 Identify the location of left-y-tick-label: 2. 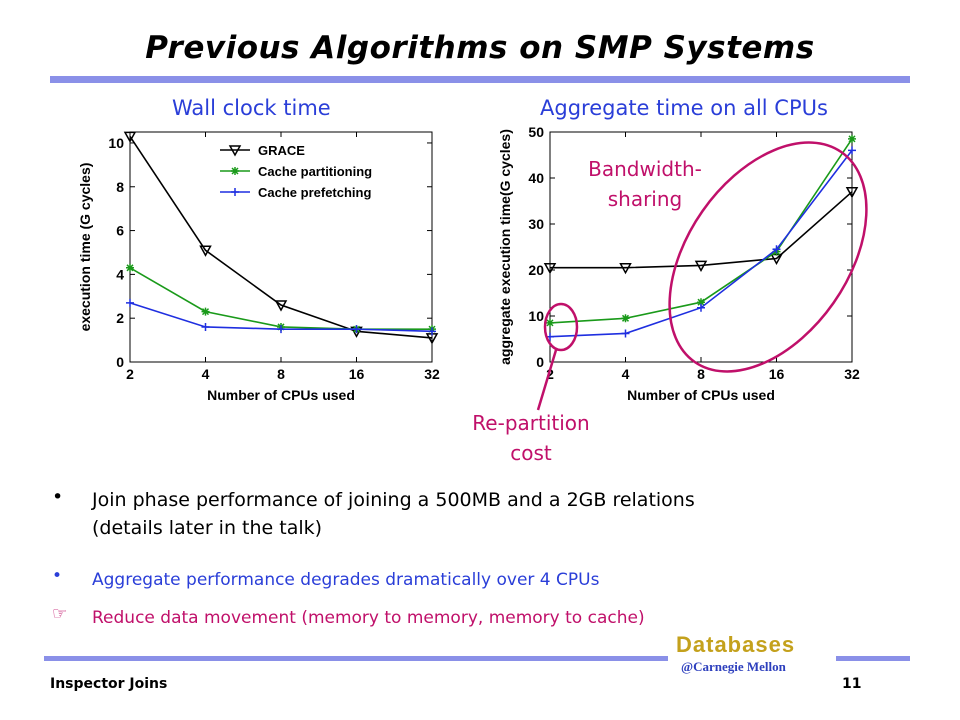
(120, 318).